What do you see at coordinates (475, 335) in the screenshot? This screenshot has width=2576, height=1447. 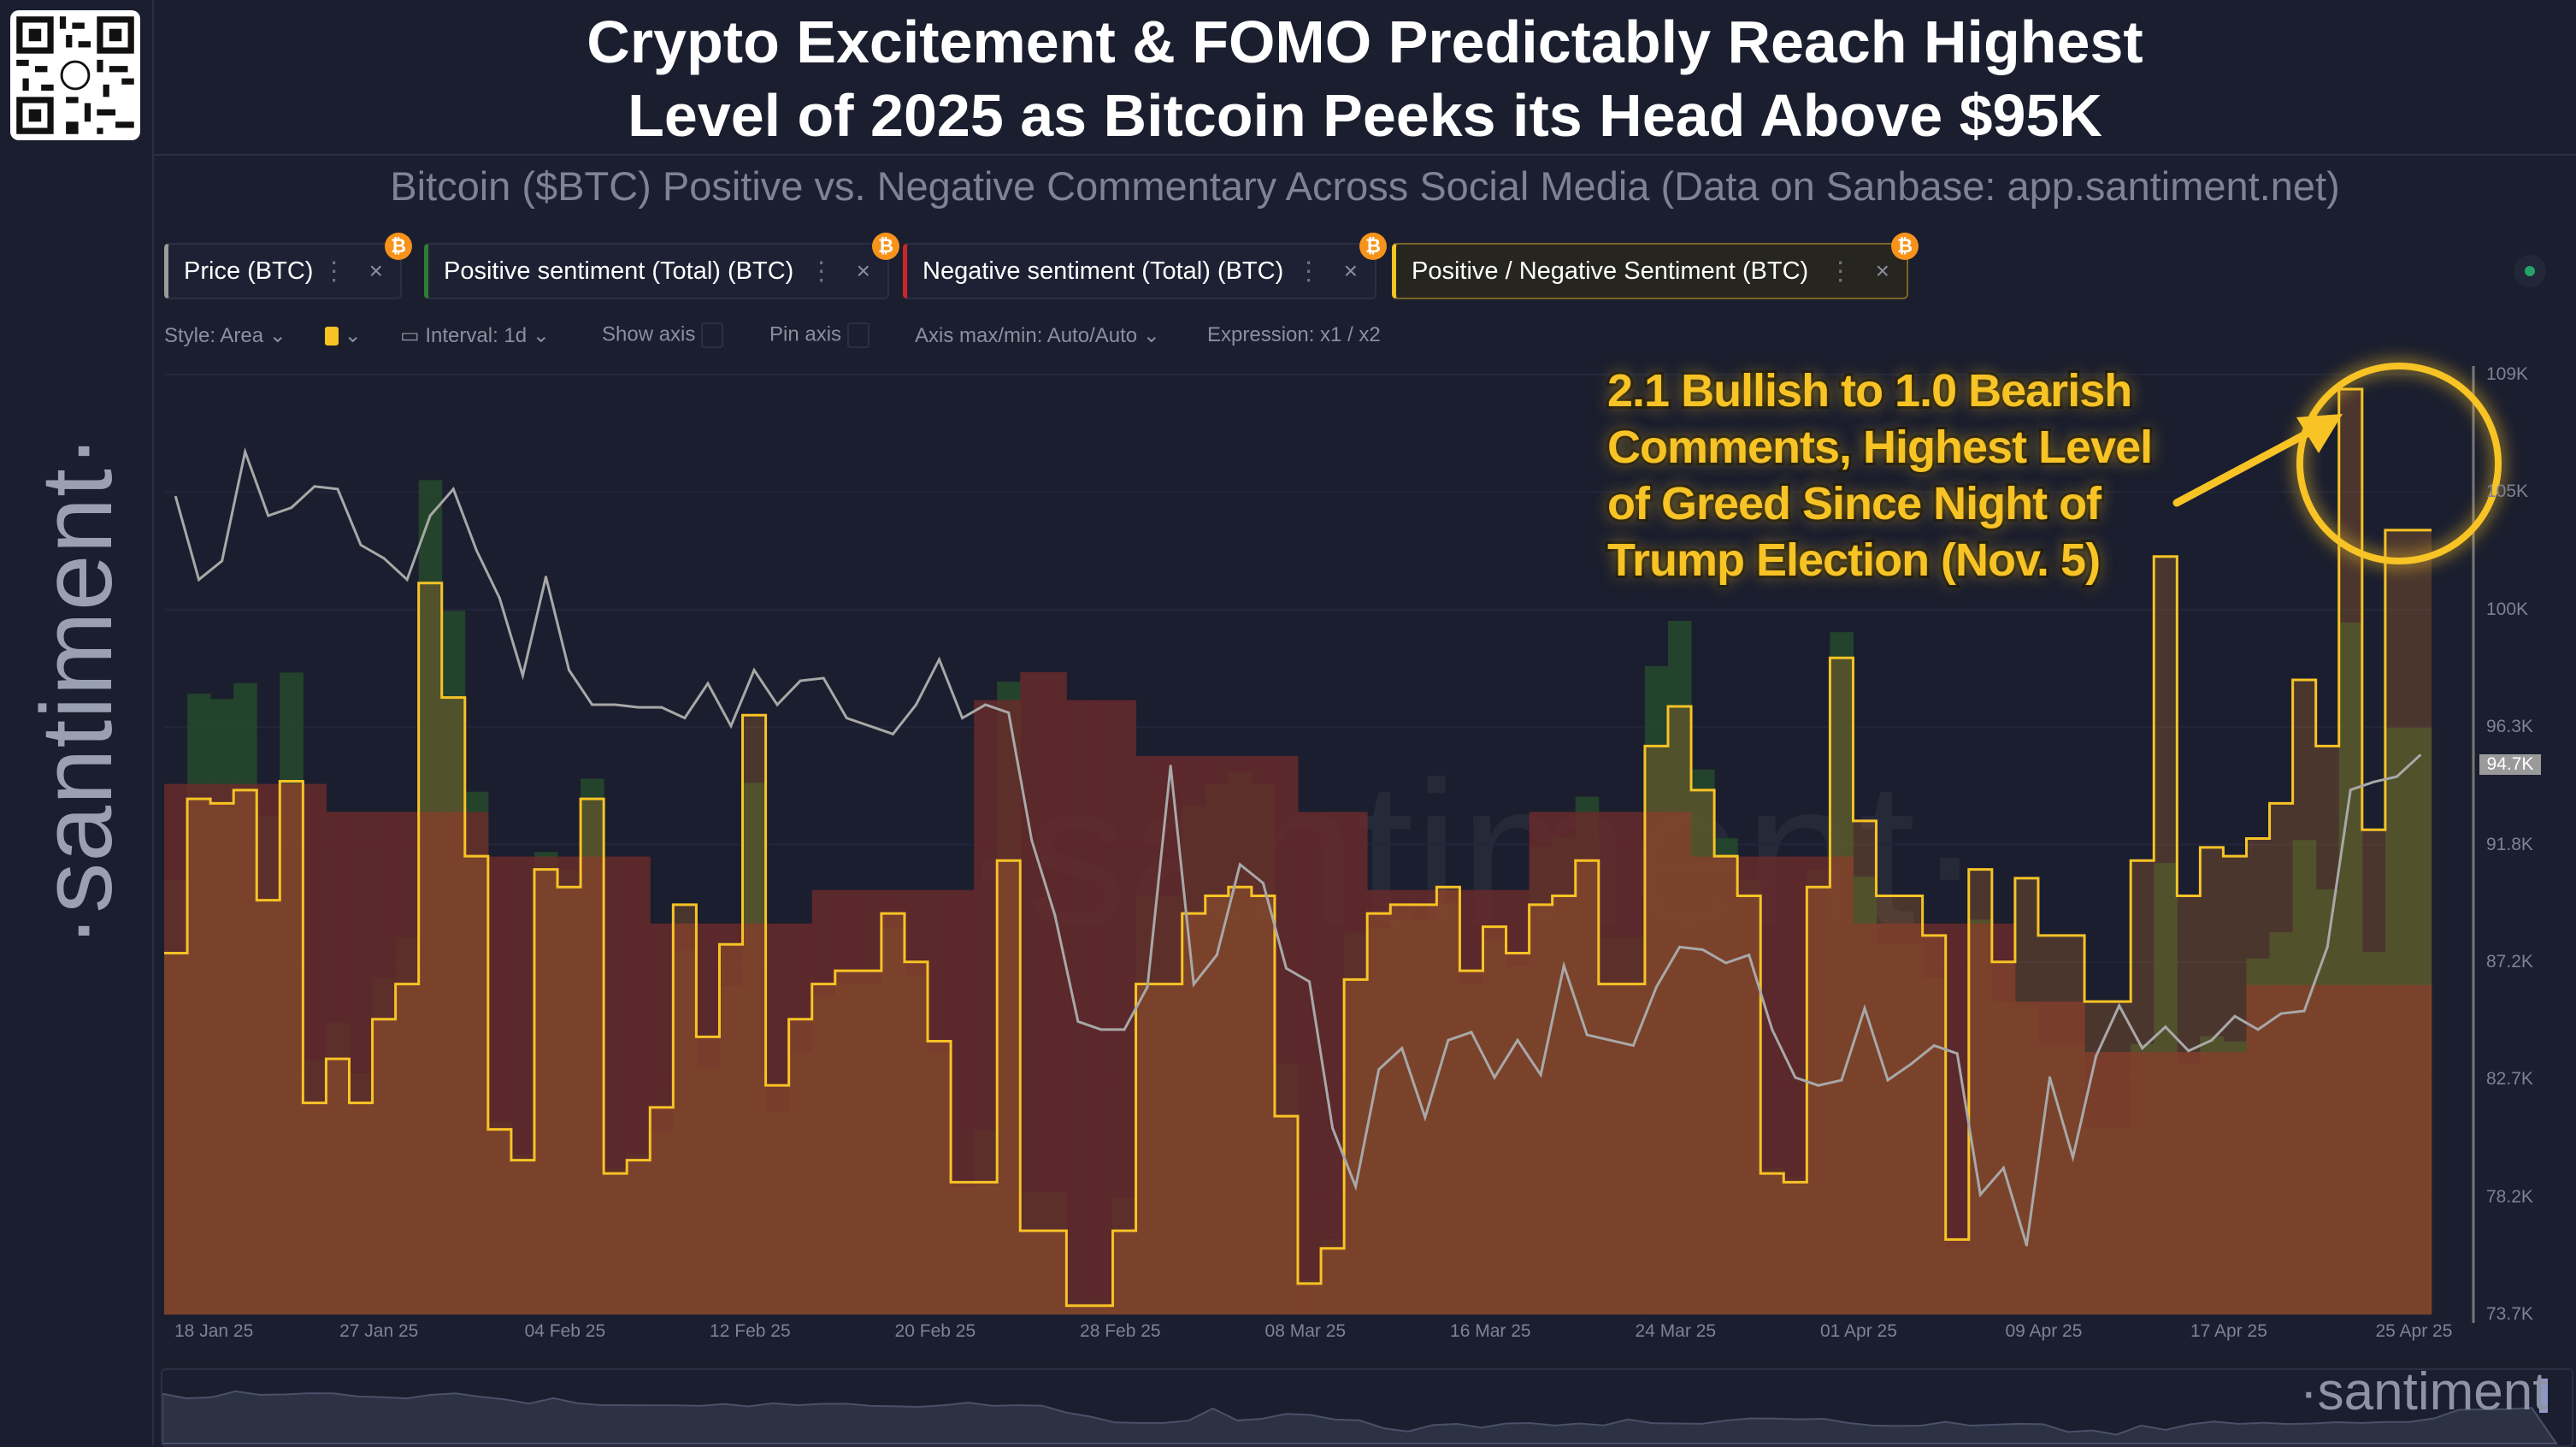 I see `interval-dropdown: ▭ Interval: 1d ⌄` at bounding box center [475, 335].